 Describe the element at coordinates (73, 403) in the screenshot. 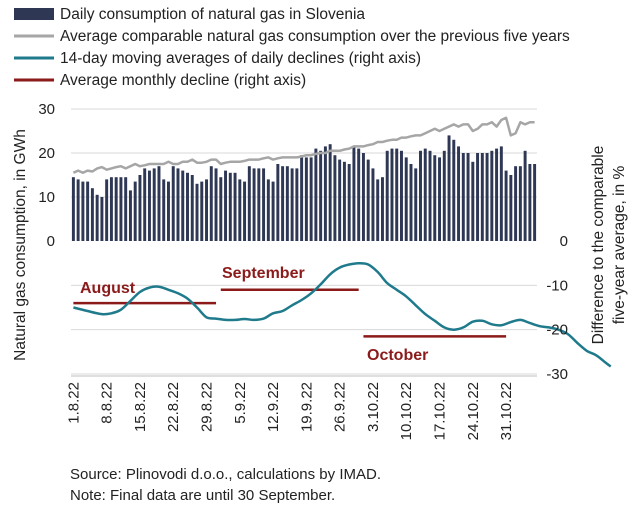

I see `x-tick-label: 1.8.22` at that location.